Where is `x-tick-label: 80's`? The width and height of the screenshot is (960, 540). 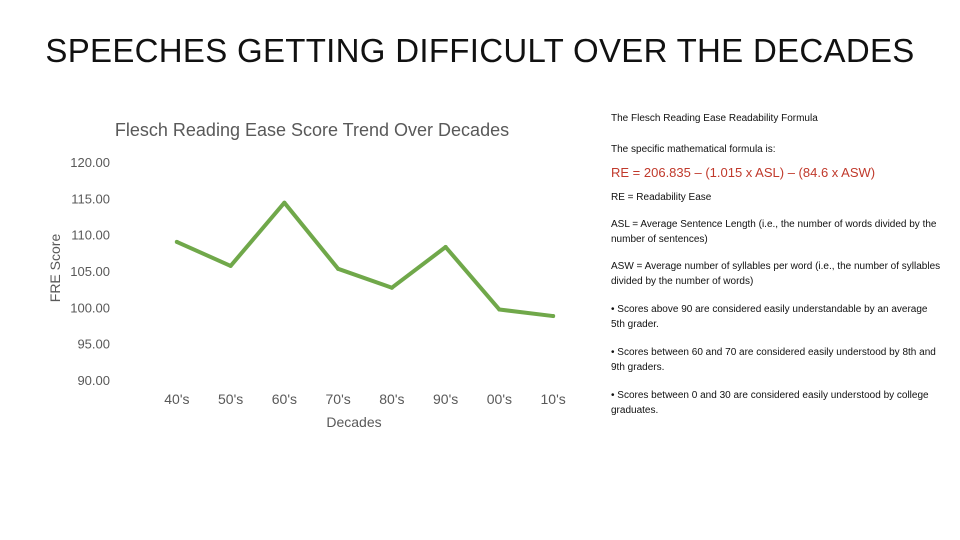
x-tick-label: 80's is located at coordinates (391, 399).